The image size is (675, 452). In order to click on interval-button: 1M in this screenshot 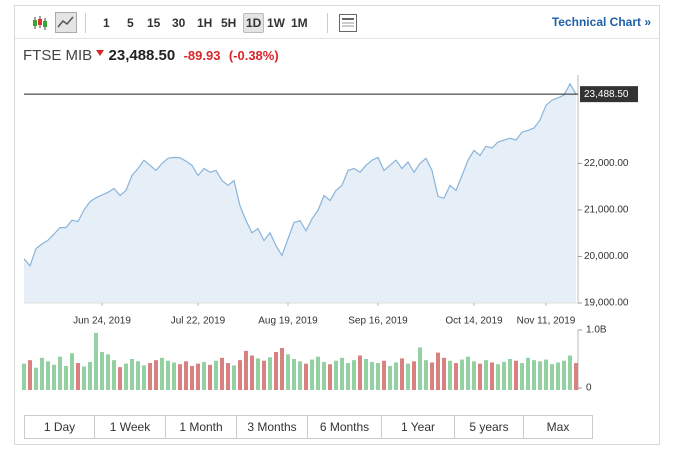, I will do `click(299, 23)`.